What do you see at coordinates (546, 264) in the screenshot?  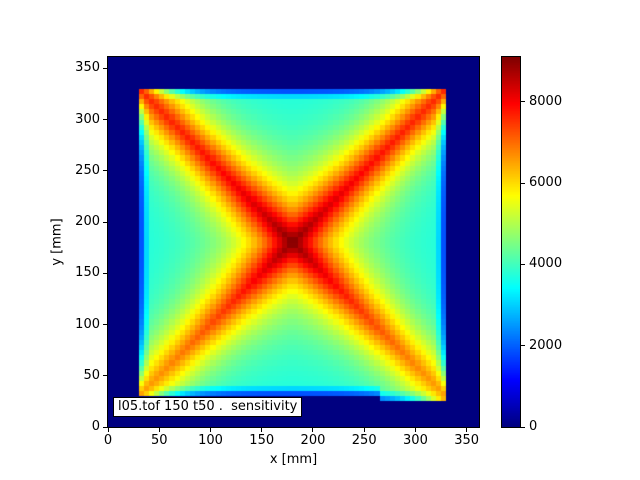 I see `colorbar-tick-label: 4000` at bounding box center [546, 264].